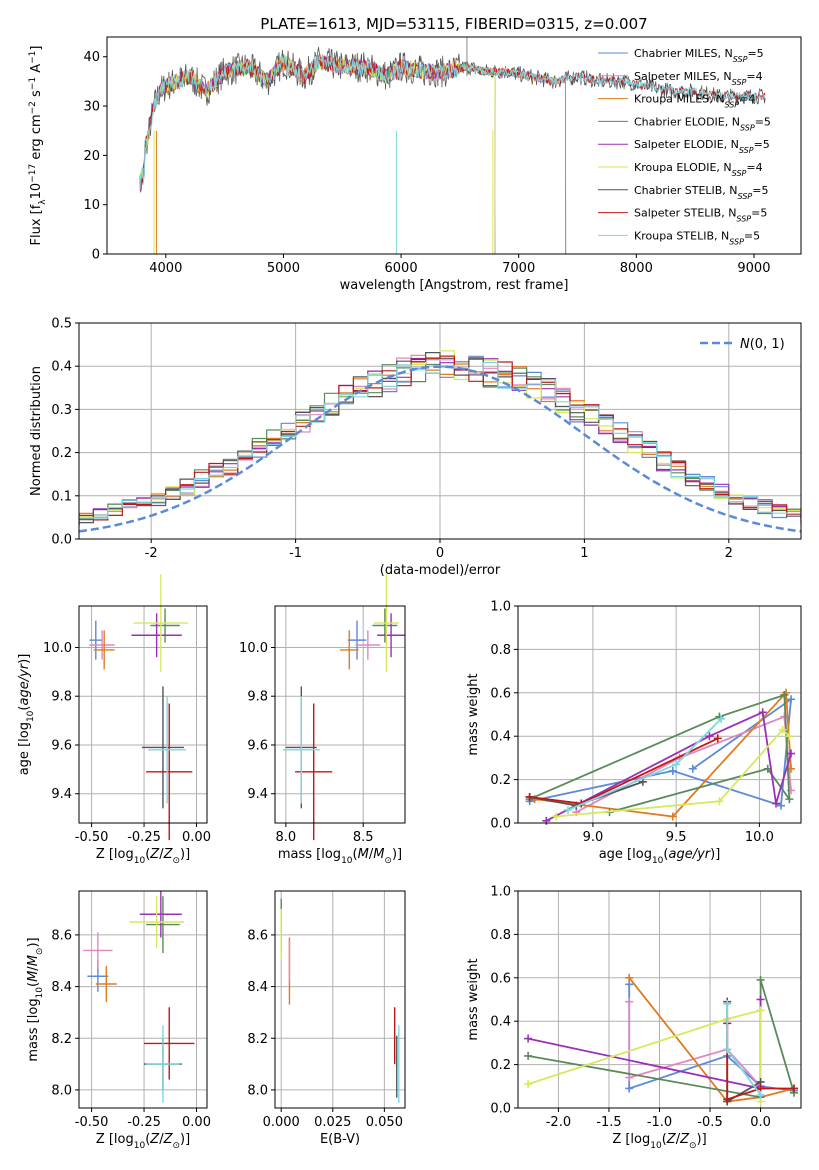 This screenshot has width=819, height=1170. Describe the element at coordinates (454, 285) in the screenshot. I see `x-axis-label: wavelength [Angstrom, rest frame]` at that location.